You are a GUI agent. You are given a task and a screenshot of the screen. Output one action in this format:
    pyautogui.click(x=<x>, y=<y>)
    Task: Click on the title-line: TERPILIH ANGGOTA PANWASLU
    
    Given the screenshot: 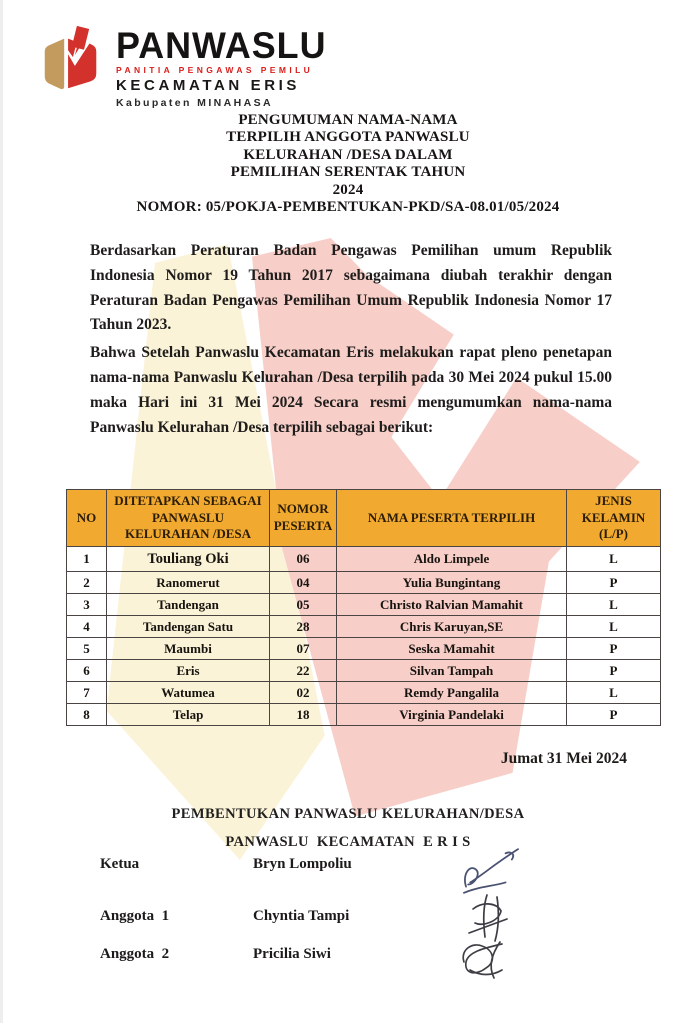 What is the action you would take?
    pyautogui.click(x=348, y=137)
    